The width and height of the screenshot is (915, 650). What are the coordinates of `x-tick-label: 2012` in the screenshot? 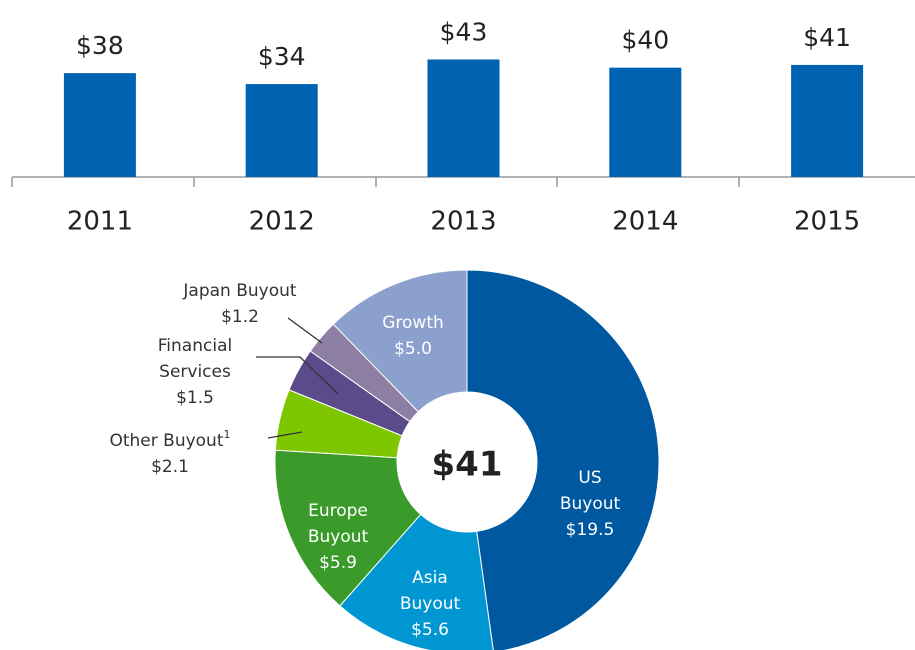 It's located at (282, 222).